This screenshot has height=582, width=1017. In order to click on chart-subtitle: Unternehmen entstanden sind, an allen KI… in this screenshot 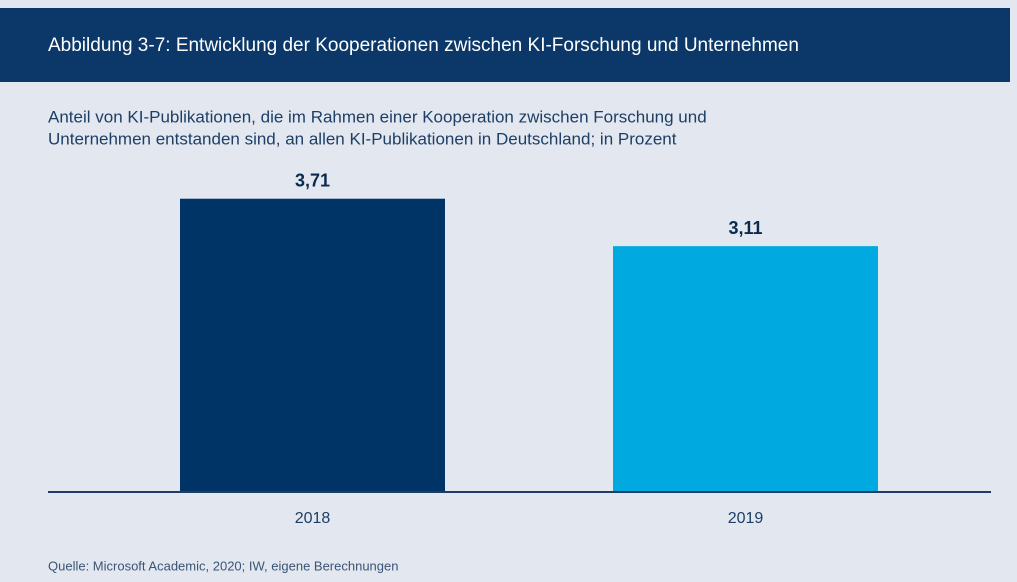, I will do `click(362, 138)`.